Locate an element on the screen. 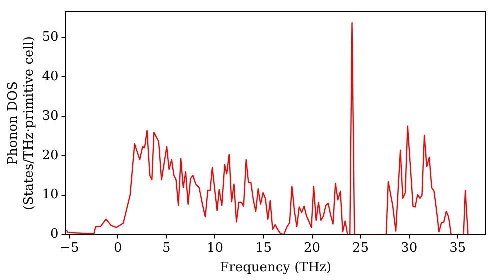  x-tick-label: 0 is located at coordinates (118, 248).